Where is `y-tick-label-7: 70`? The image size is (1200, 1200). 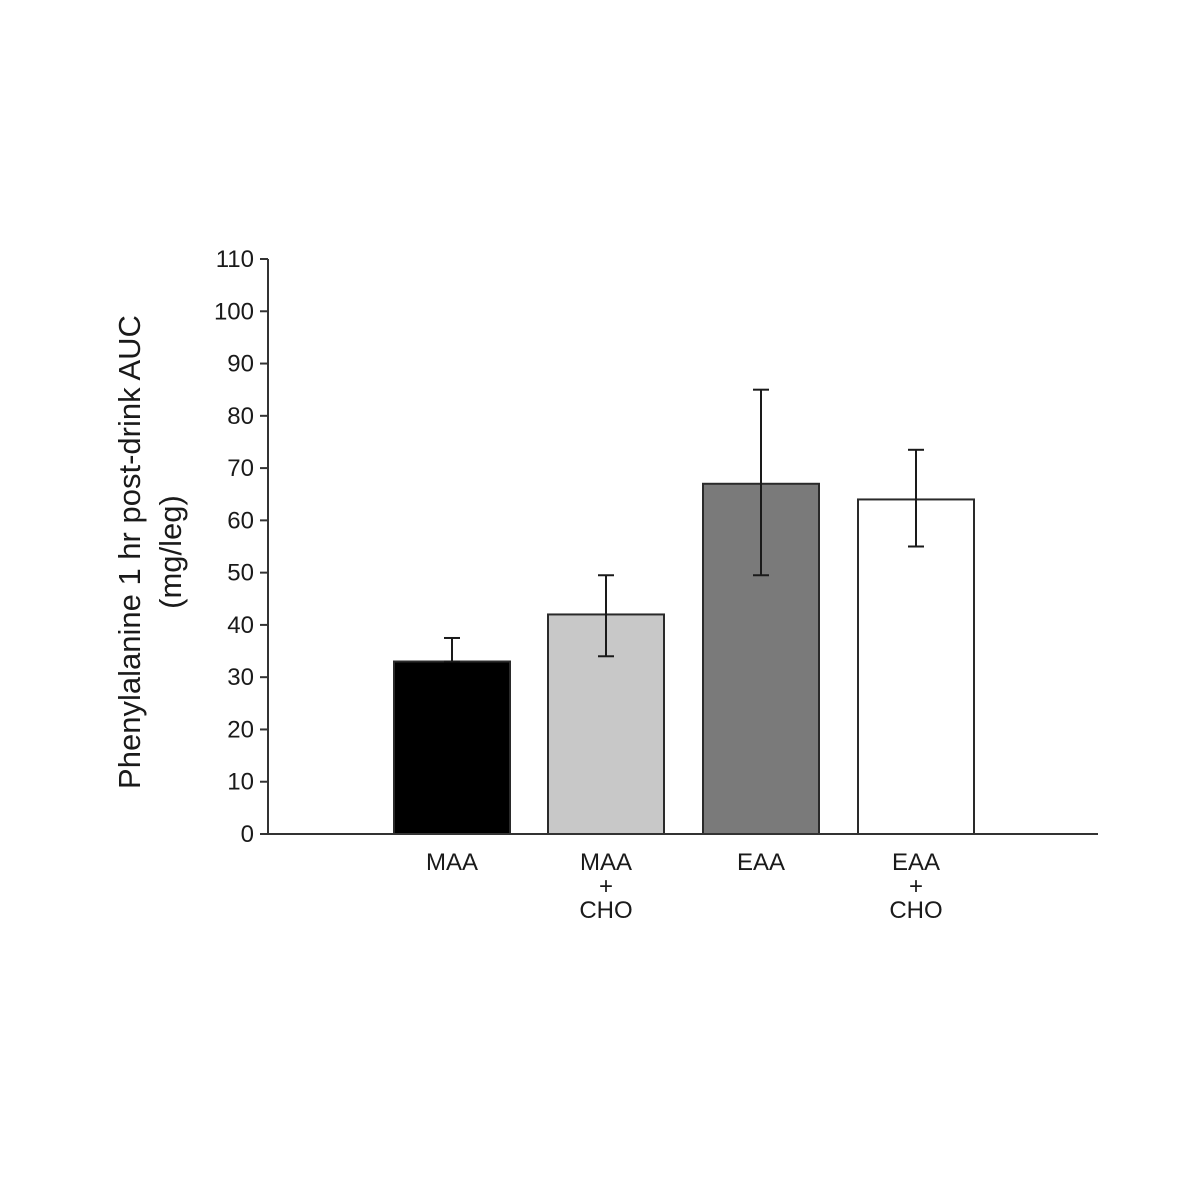
y-tick-label-7: 70 is located at coordinates (240, 468).